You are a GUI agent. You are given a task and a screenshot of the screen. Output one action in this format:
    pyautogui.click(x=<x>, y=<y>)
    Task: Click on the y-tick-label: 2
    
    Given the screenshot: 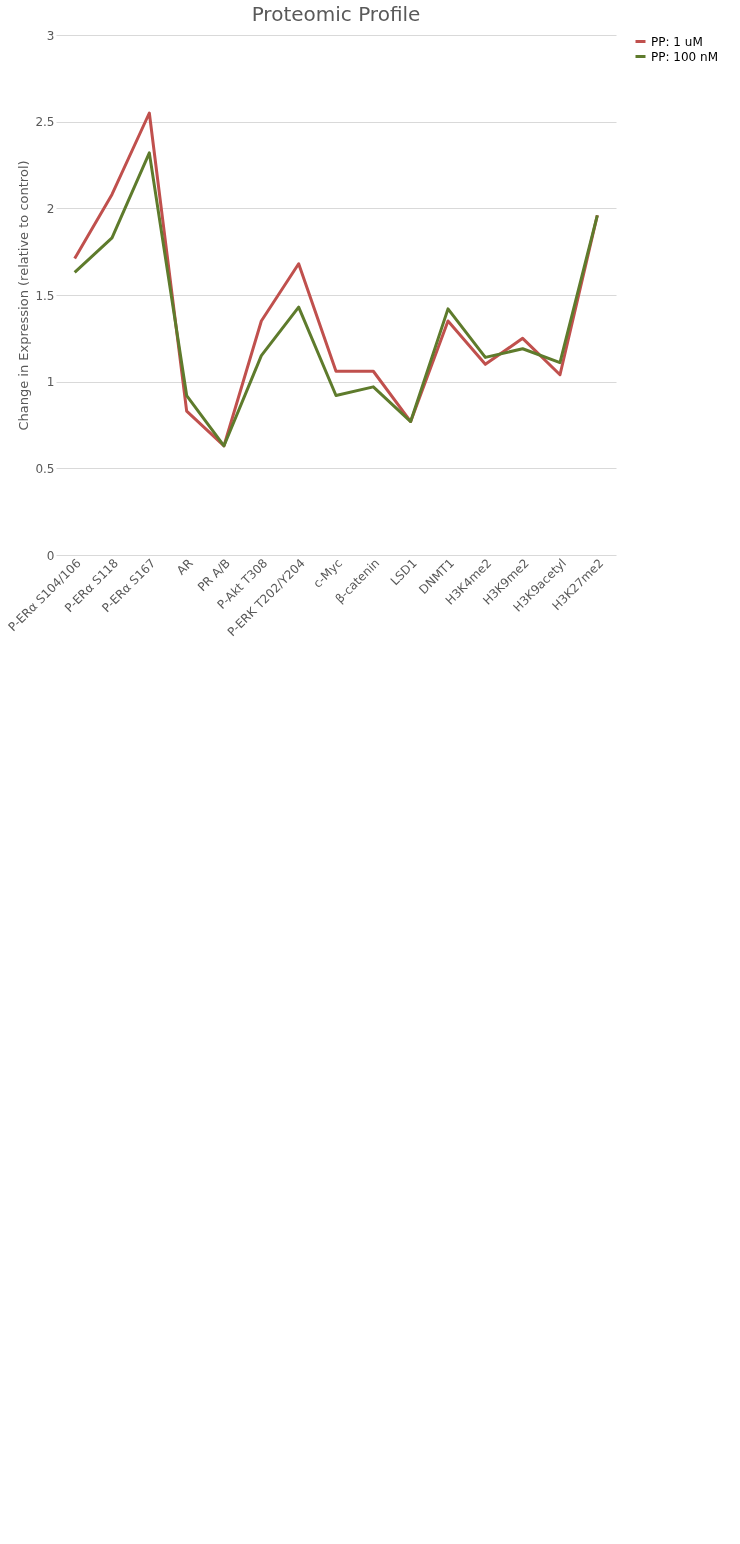 What is the action you would take?
    pyautogui.click(x=50, y=208)
    